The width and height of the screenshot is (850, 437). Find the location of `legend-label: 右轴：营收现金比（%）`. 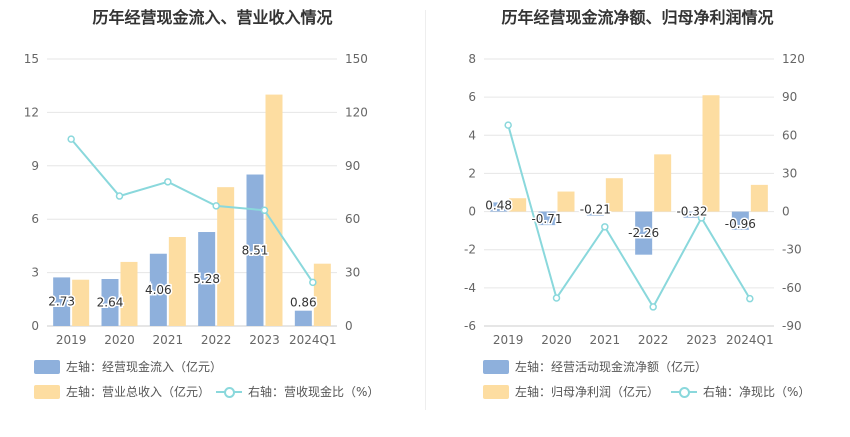

legend-label: 右轴：营收现金比（%） is located at coordinates (314, 392).